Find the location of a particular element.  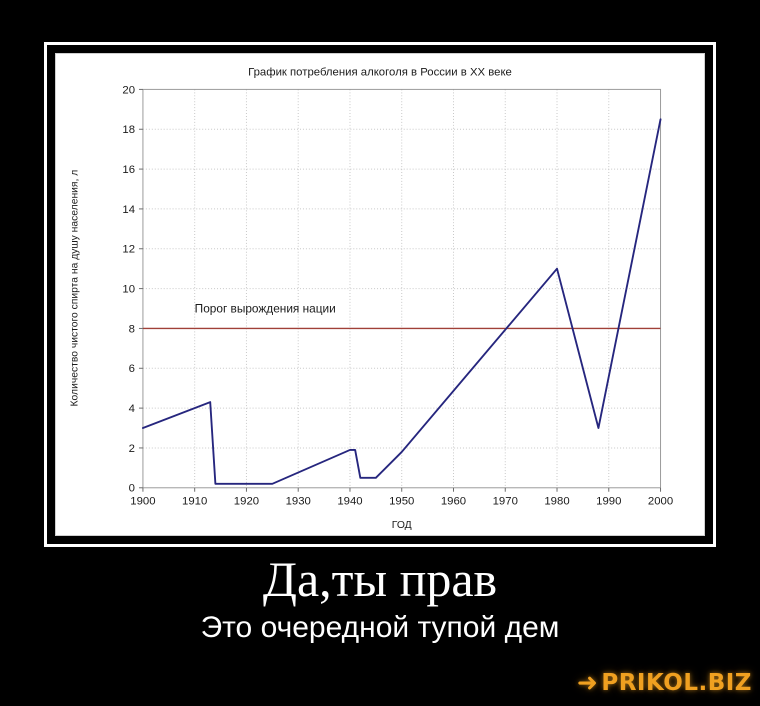

y-tick-label: 20 is located at coordinates (128, 90).